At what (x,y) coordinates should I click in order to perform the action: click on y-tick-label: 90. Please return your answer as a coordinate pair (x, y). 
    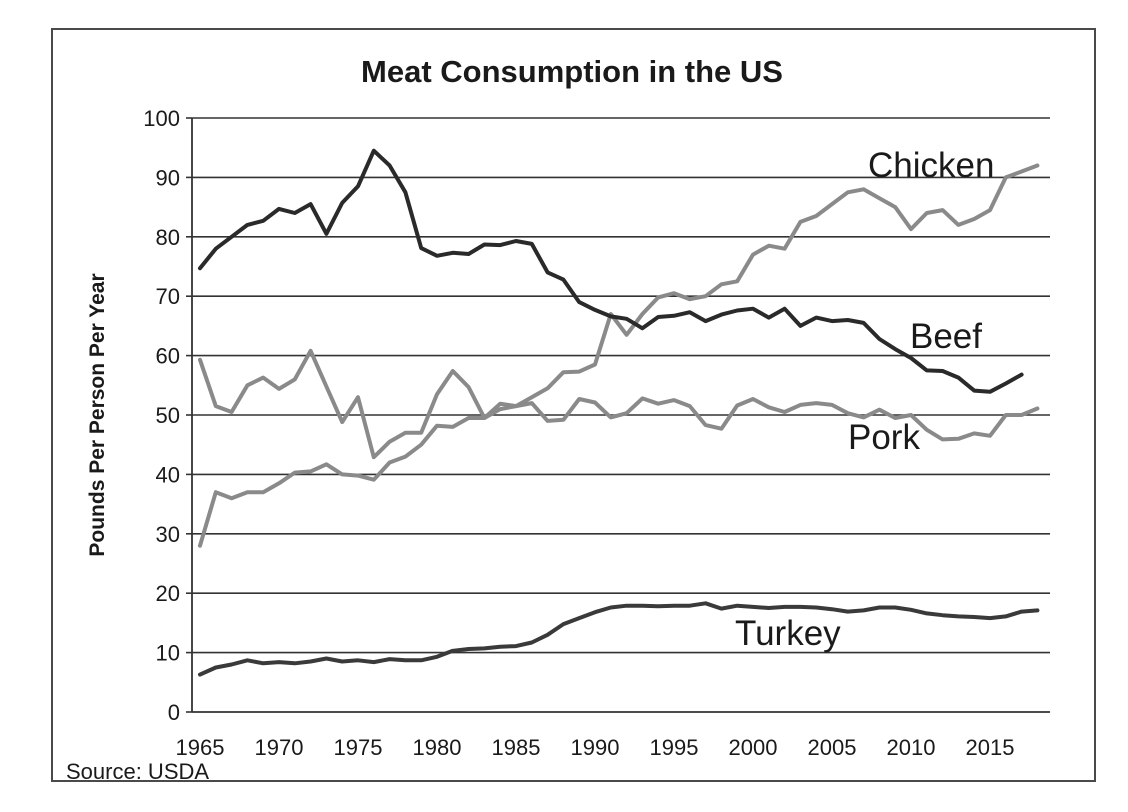
    Looking at the image, I should click on (168, 177).